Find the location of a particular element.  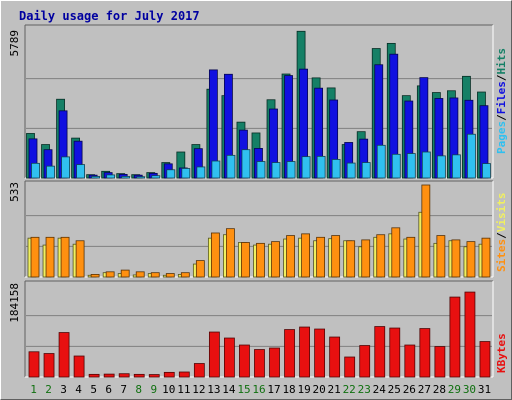

day-label: 16 is located at coordinates (258, 389).